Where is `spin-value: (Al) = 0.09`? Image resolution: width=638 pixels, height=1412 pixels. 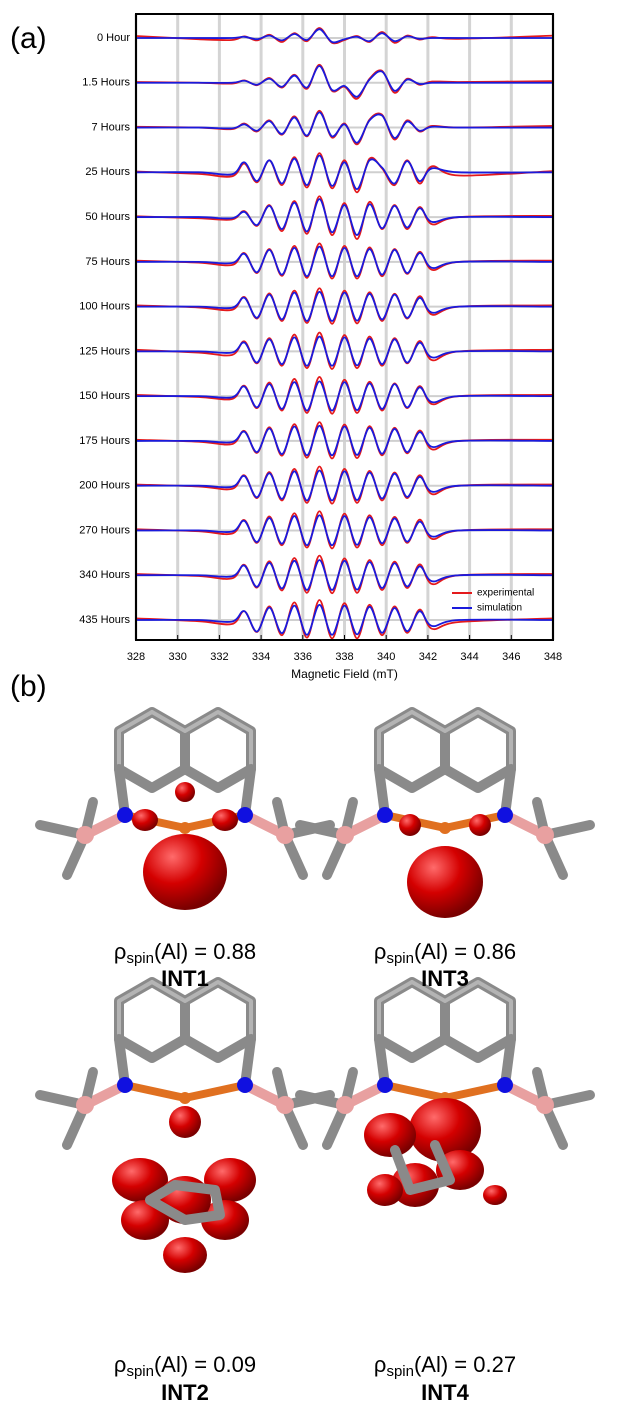
spin-value: (Al) = 0.09 is located at coordinates (205, 1364).